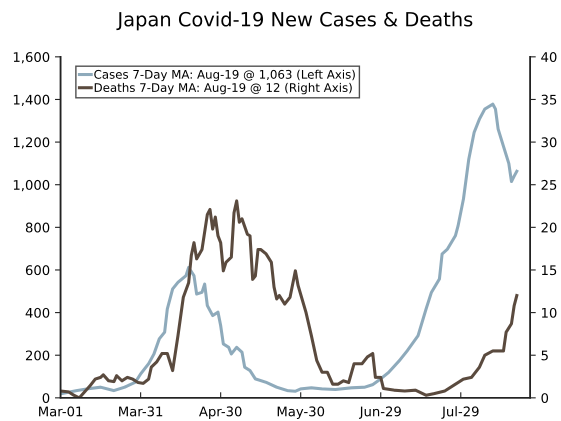 Image resolution: width=561 pixels, height=421 pixels. Describe the element at coordinates (549, 227) in the screenshot. I see `y2-tick-label: 20` at that location.